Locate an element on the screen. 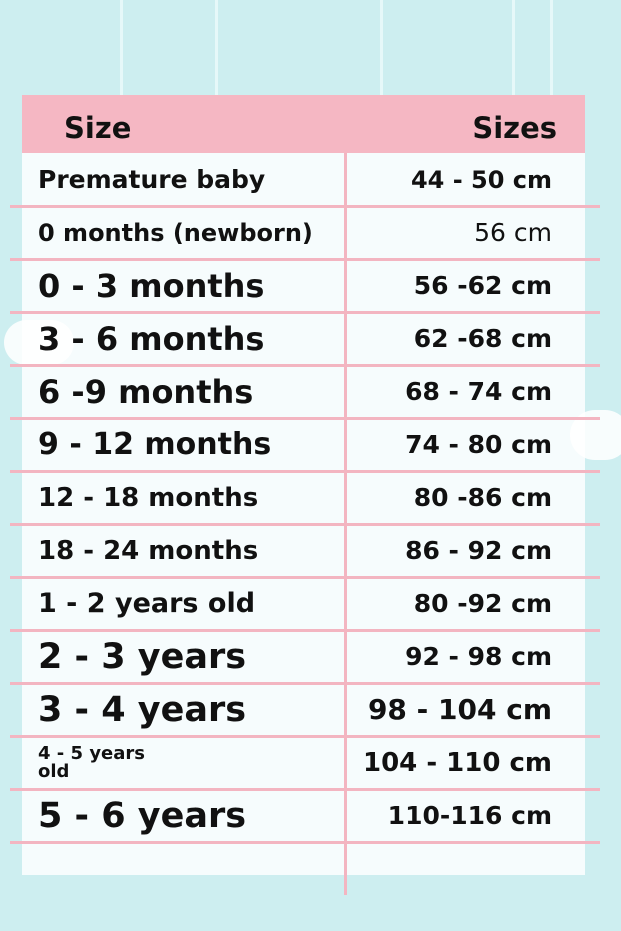  size-value: 44 - 50 cm is located at coordinates (481, 179).